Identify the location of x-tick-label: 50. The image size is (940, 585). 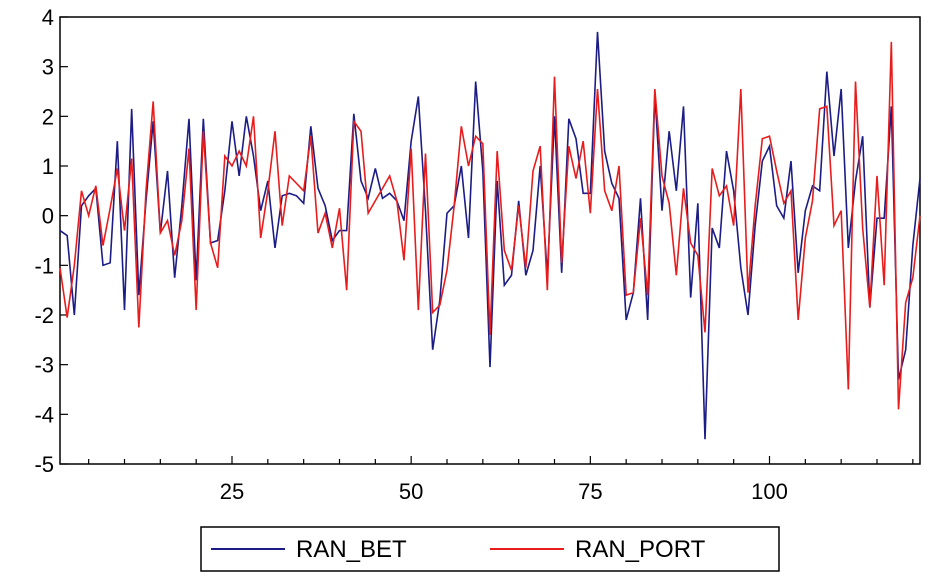
(411, 491).